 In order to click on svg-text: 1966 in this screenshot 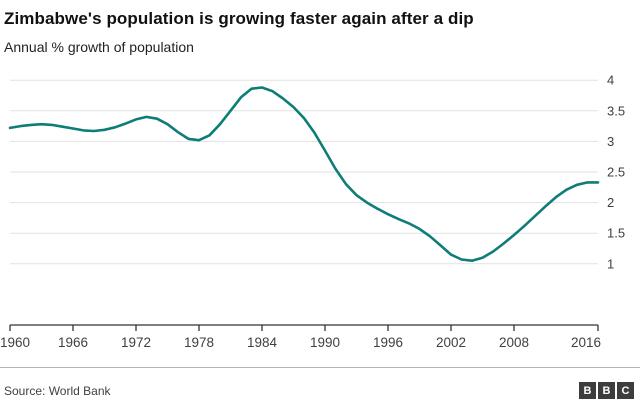, I will do `click(73, 342)`.